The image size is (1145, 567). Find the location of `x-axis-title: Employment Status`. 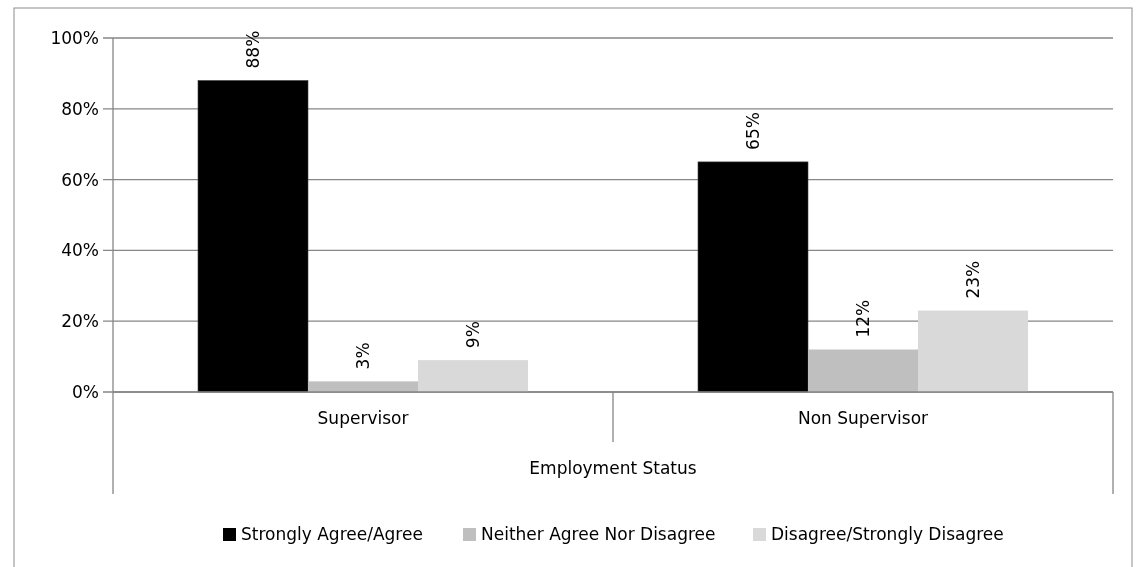

x-axis-title: Employment Status is located at coordinates (613, 468).